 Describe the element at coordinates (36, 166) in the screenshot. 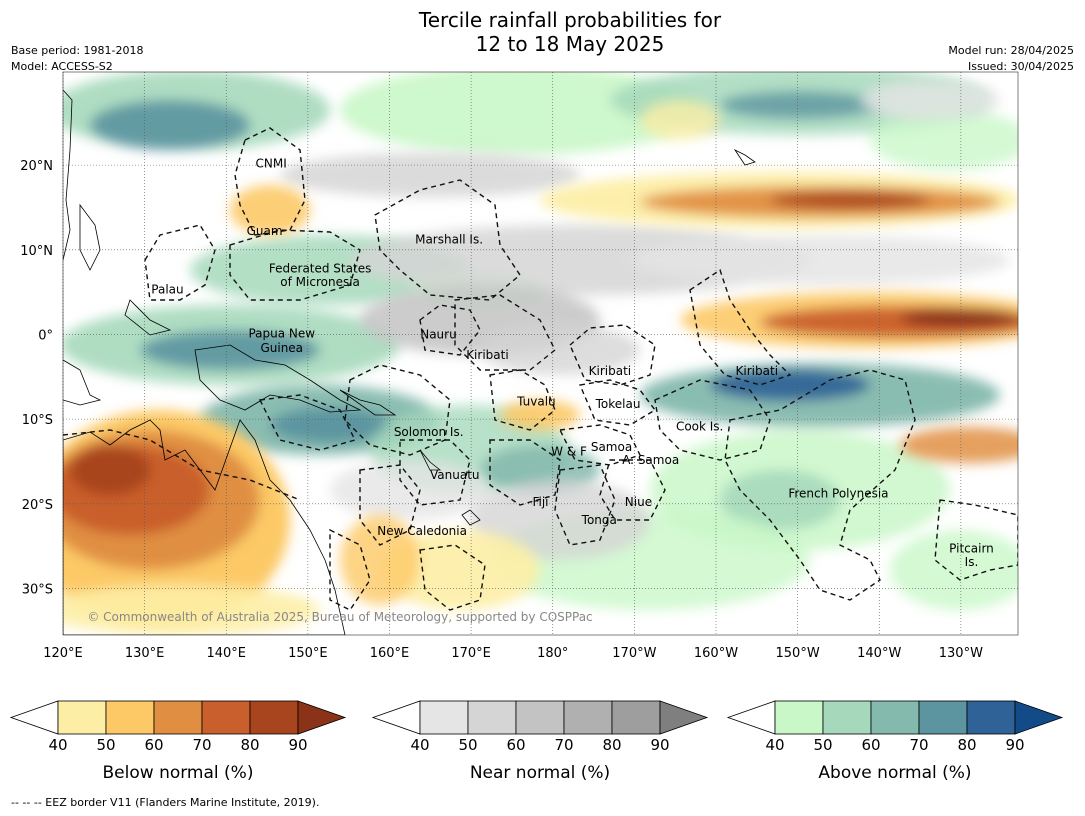

I see `lat-tick-label: 20°N` at that location.